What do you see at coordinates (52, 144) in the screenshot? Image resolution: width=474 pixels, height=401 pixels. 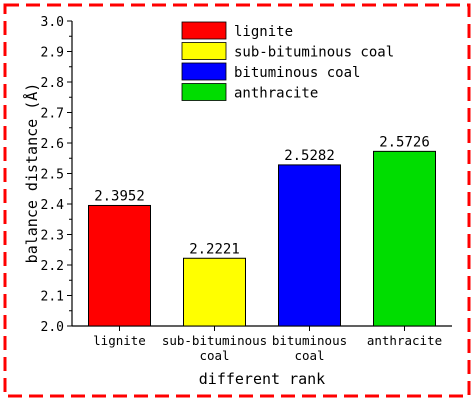 I see `y-tick-label: 2.6` at bounding box center [52, 144].